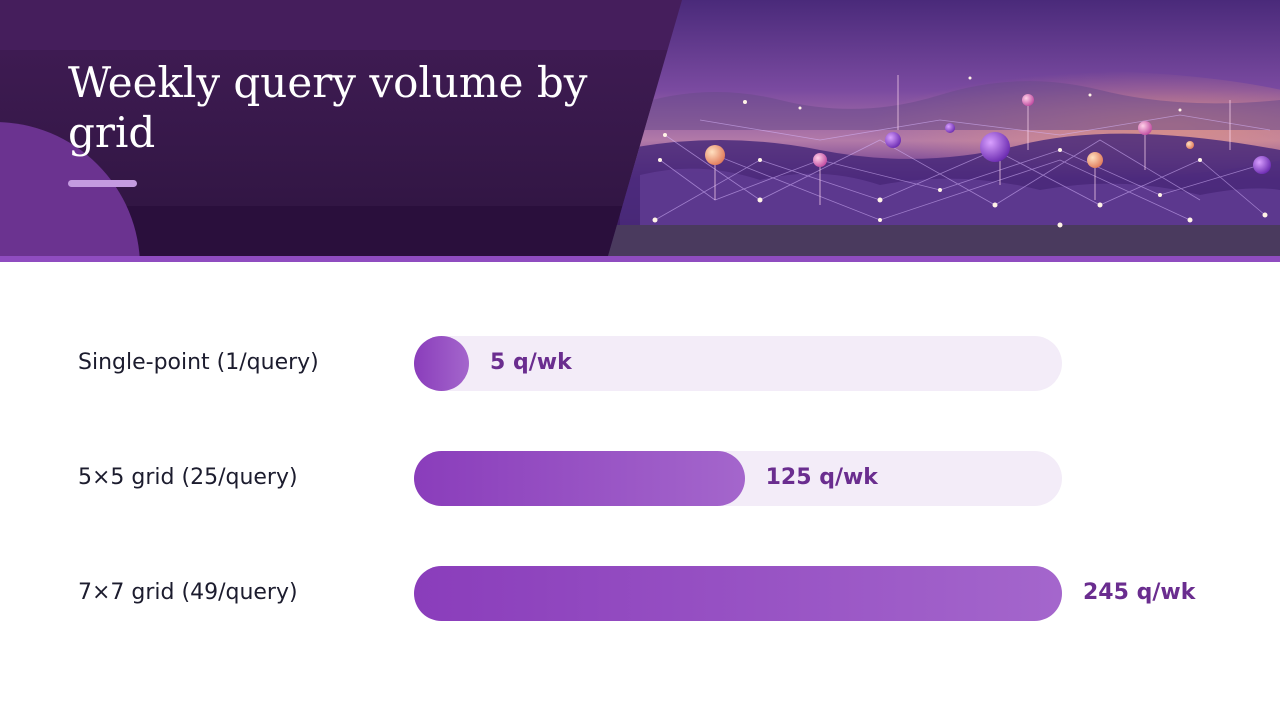 The width and height of the screenshot is (1280, 720). I want to click on title-underline, so click(102, 183).